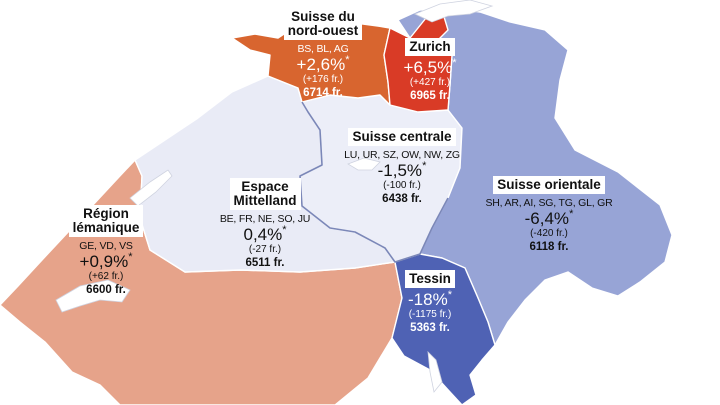 The image size is (720, 405). What do you see at coordinates (106, 221) in the screenshot?
I see `region-name-lemanique: Région lémanique` at bounding box center [106, 221].